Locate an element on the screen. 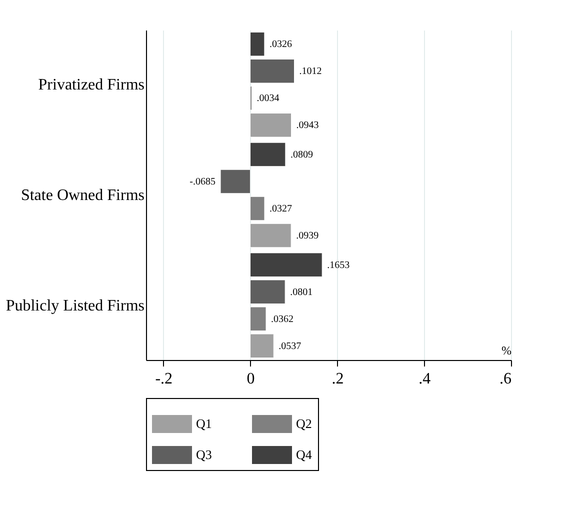 The height and width of the screenshot is (510, 568). x-tick-label: 0 is located at coordinates (250, 379).